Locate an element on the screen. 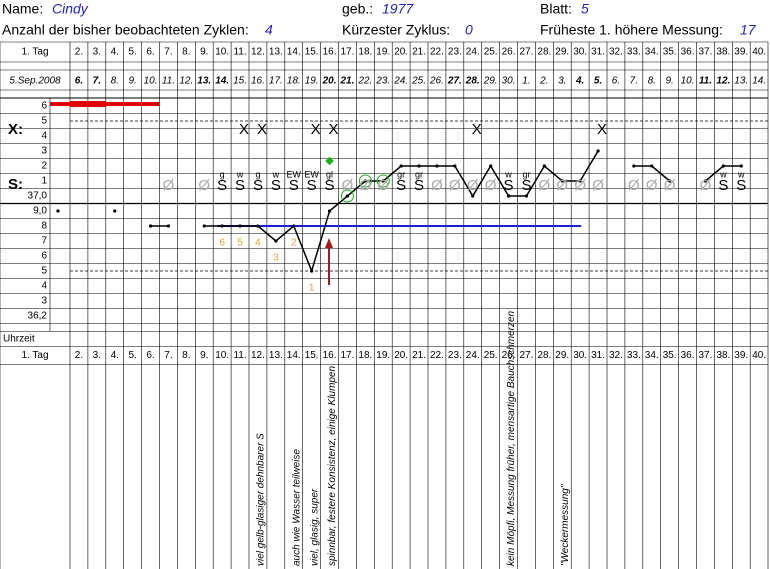 Image resolution: width=770 pixels, height=569 pixels. date-label: 4. is located at coordinates (579, 81).